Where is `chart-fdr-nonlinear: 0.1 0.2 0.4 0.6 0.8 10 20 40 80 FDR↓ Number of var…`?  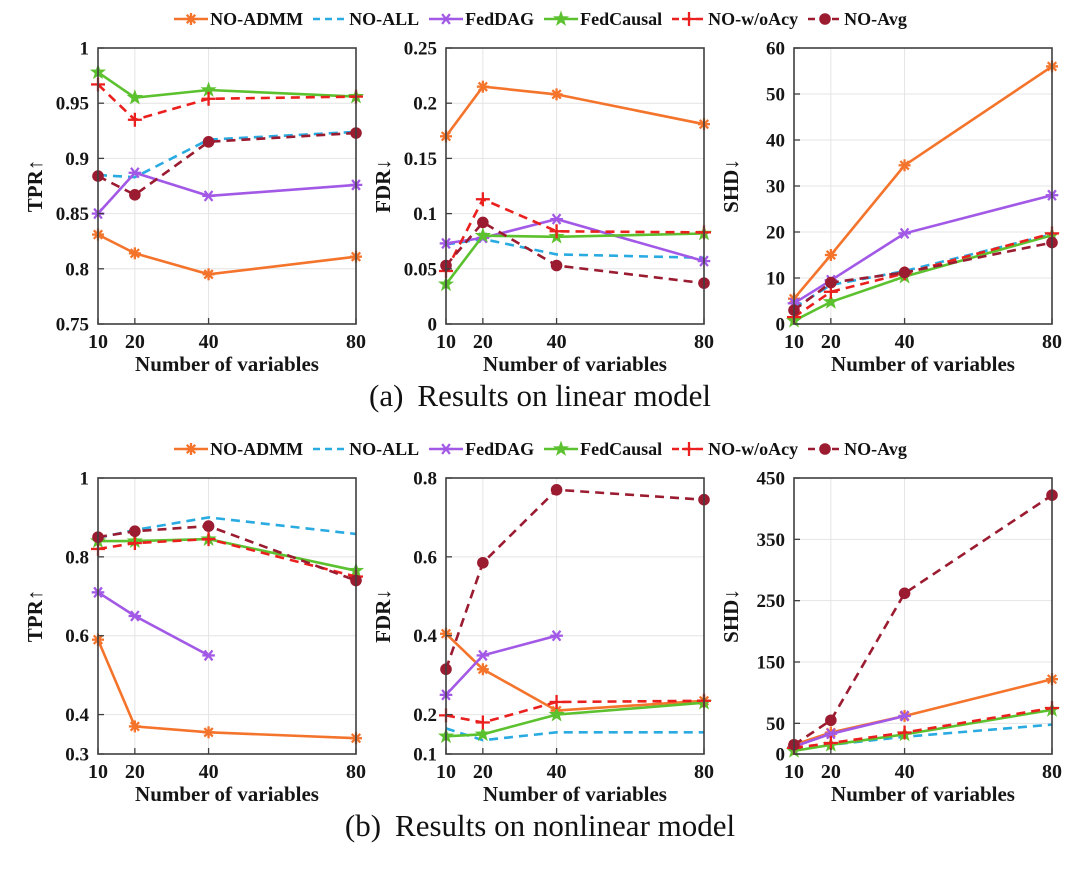 chart-fdr-nonlinear: 0.1 0.2 0.4 0.6 0.8 10 20 40 80 FDR↓ Number of var… is located at coordinates (542, 636).